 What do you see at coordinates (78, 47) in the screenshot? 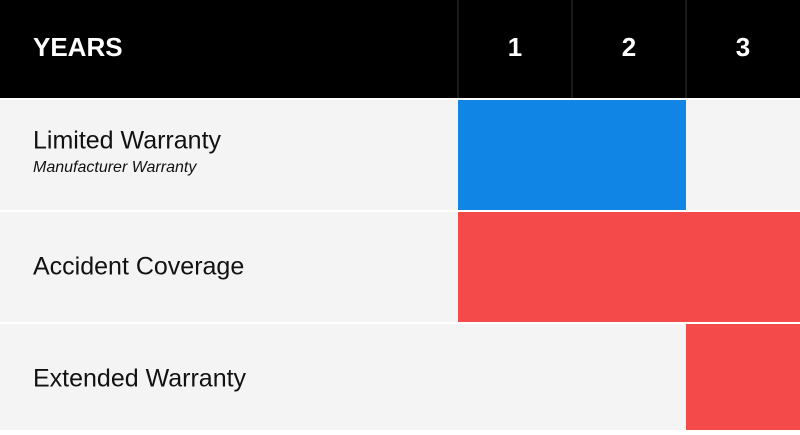
I see `header-title: YEARS` at bounding box center [78, 47].